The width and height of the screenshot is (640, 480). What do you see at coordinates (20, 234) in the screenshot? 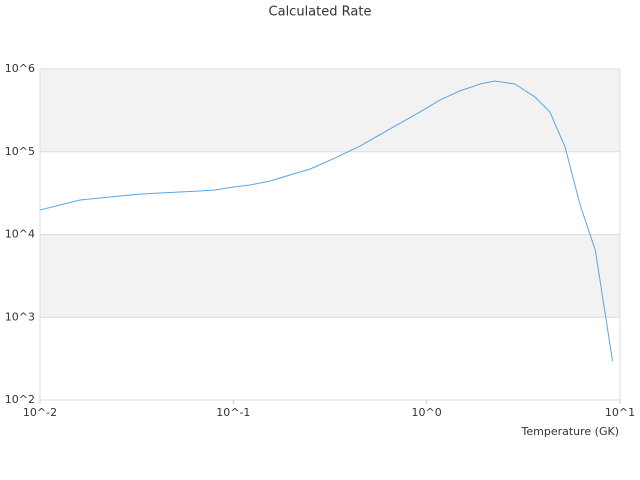
I see `y-tick-label: 10^4` at bounding box center [20, 234].